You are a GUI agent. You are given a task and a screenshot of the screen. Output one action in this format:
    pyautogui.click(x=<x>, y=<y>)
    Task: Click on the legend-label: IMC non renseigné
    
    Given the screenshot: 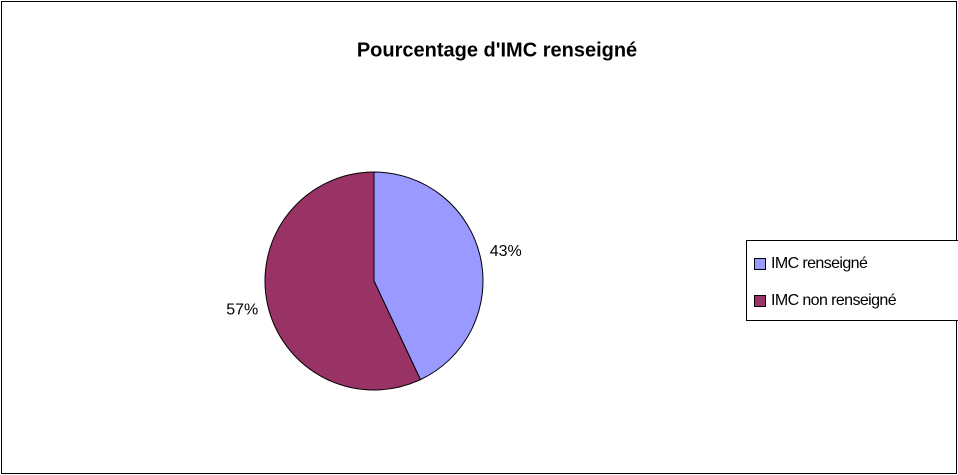 What is the action you would take?
    pyautogui.click(x=834, y=300)
    